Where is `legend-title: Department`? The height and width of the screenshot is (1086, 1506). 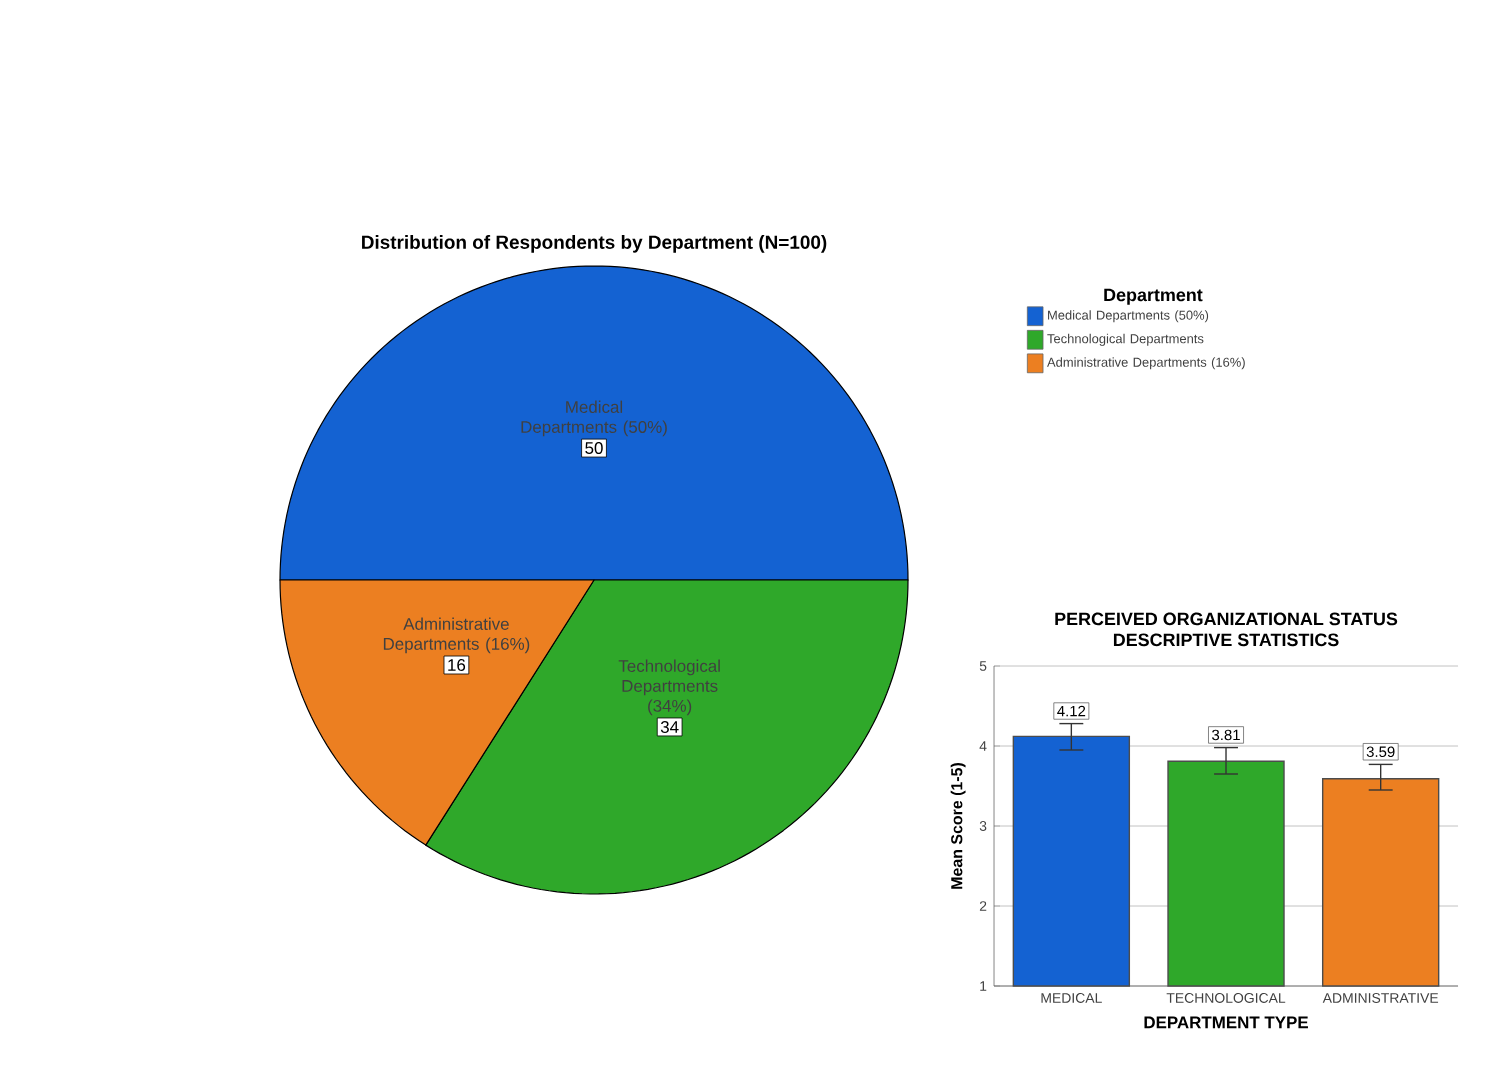 legend-title: Department is located at coordinates (1153, 296).